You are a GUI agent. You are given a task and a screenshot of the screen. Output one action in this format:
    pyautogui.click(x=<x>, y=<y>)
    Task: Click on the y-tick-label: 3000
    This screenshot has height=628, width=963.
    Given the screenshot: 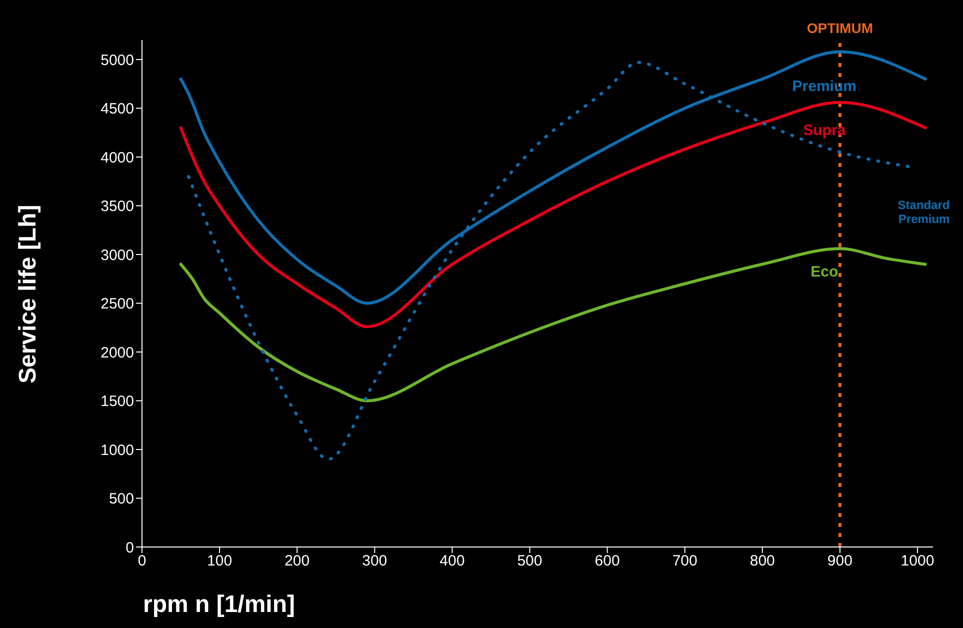 What is the action you would take?
    pyautogui.click(x=117, y=255)
    